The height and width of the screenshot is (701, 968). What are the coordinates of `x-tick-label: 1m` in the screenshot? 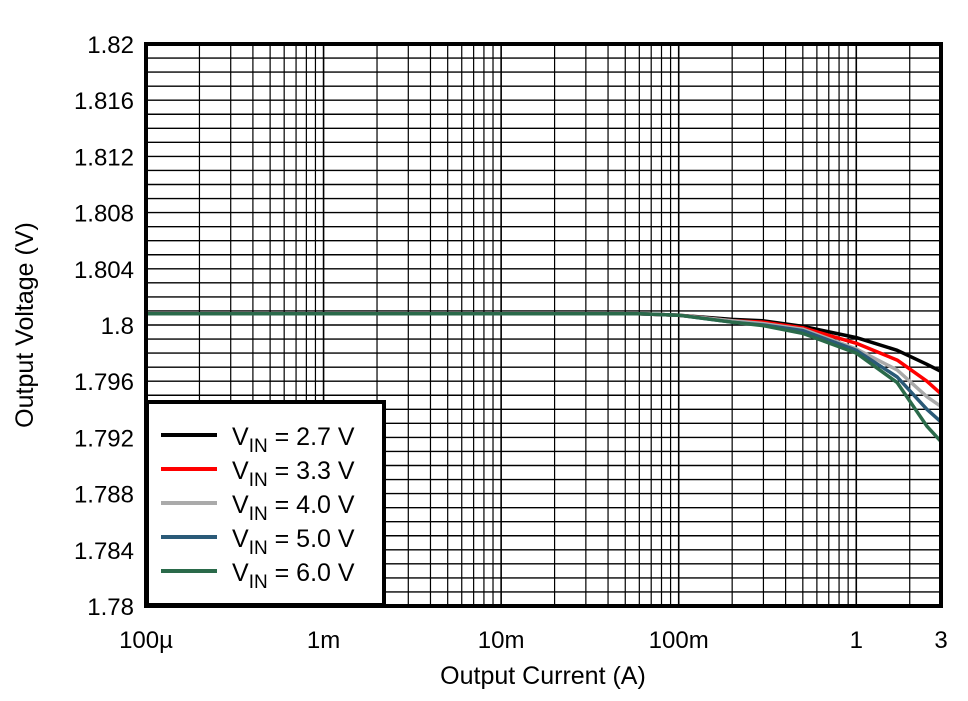 It's located at (323, 640).